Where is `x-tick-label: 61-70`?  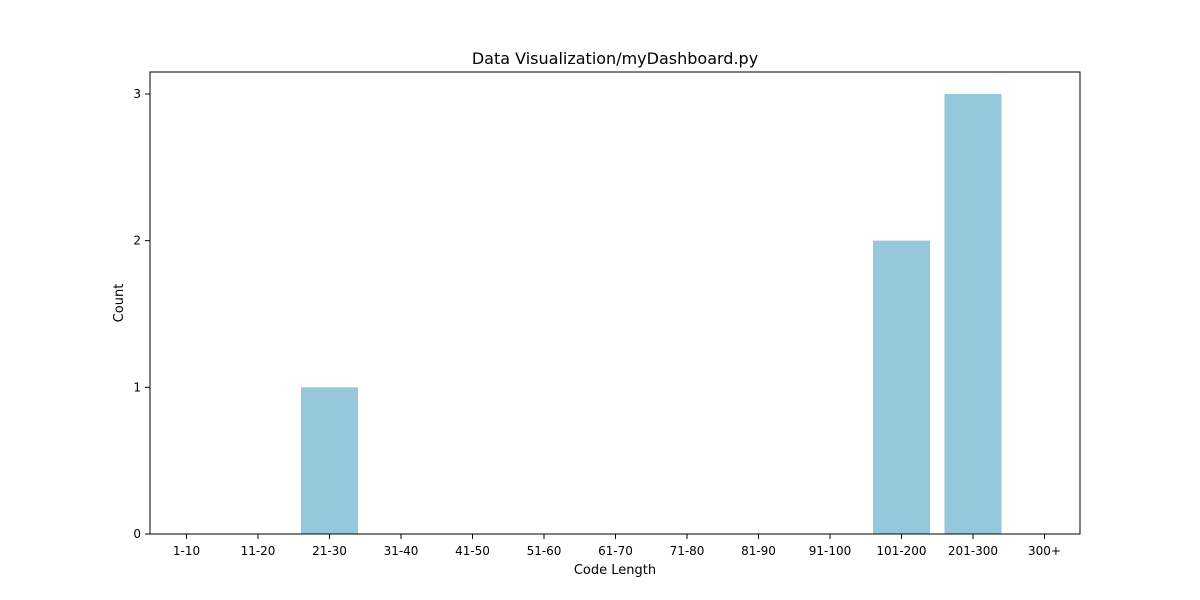
x-tick-label: 61-70 is located at coordinates (615, 551).